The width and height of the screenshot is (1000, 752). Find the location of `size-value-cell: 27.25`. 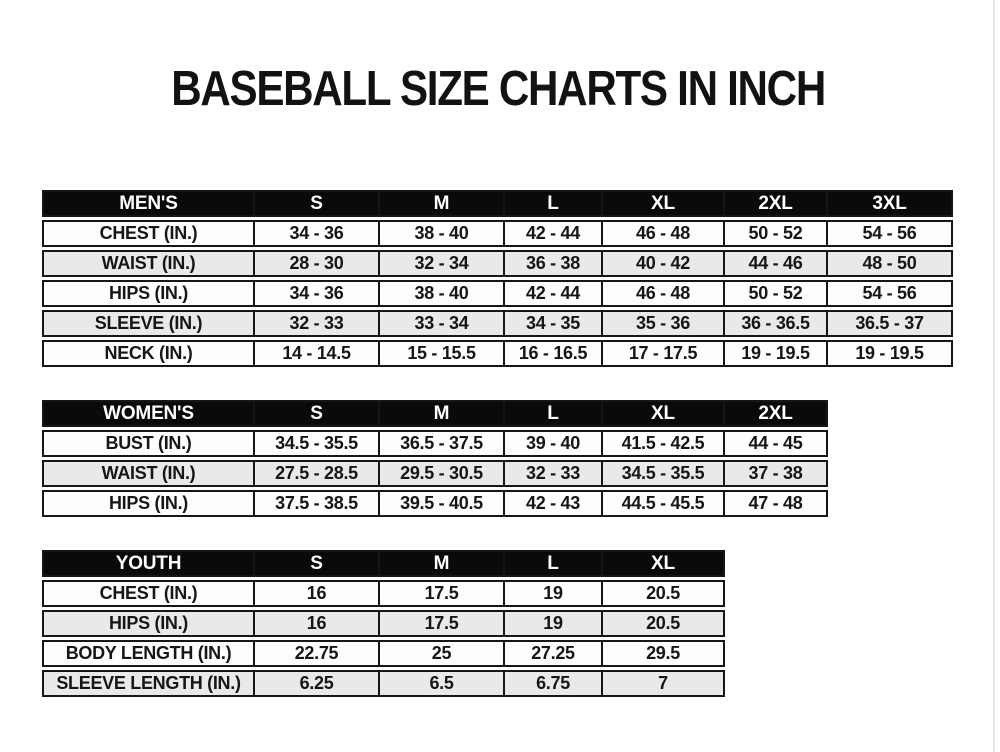

size-value-cell: 27.25 is located at coordinates (554, 653).